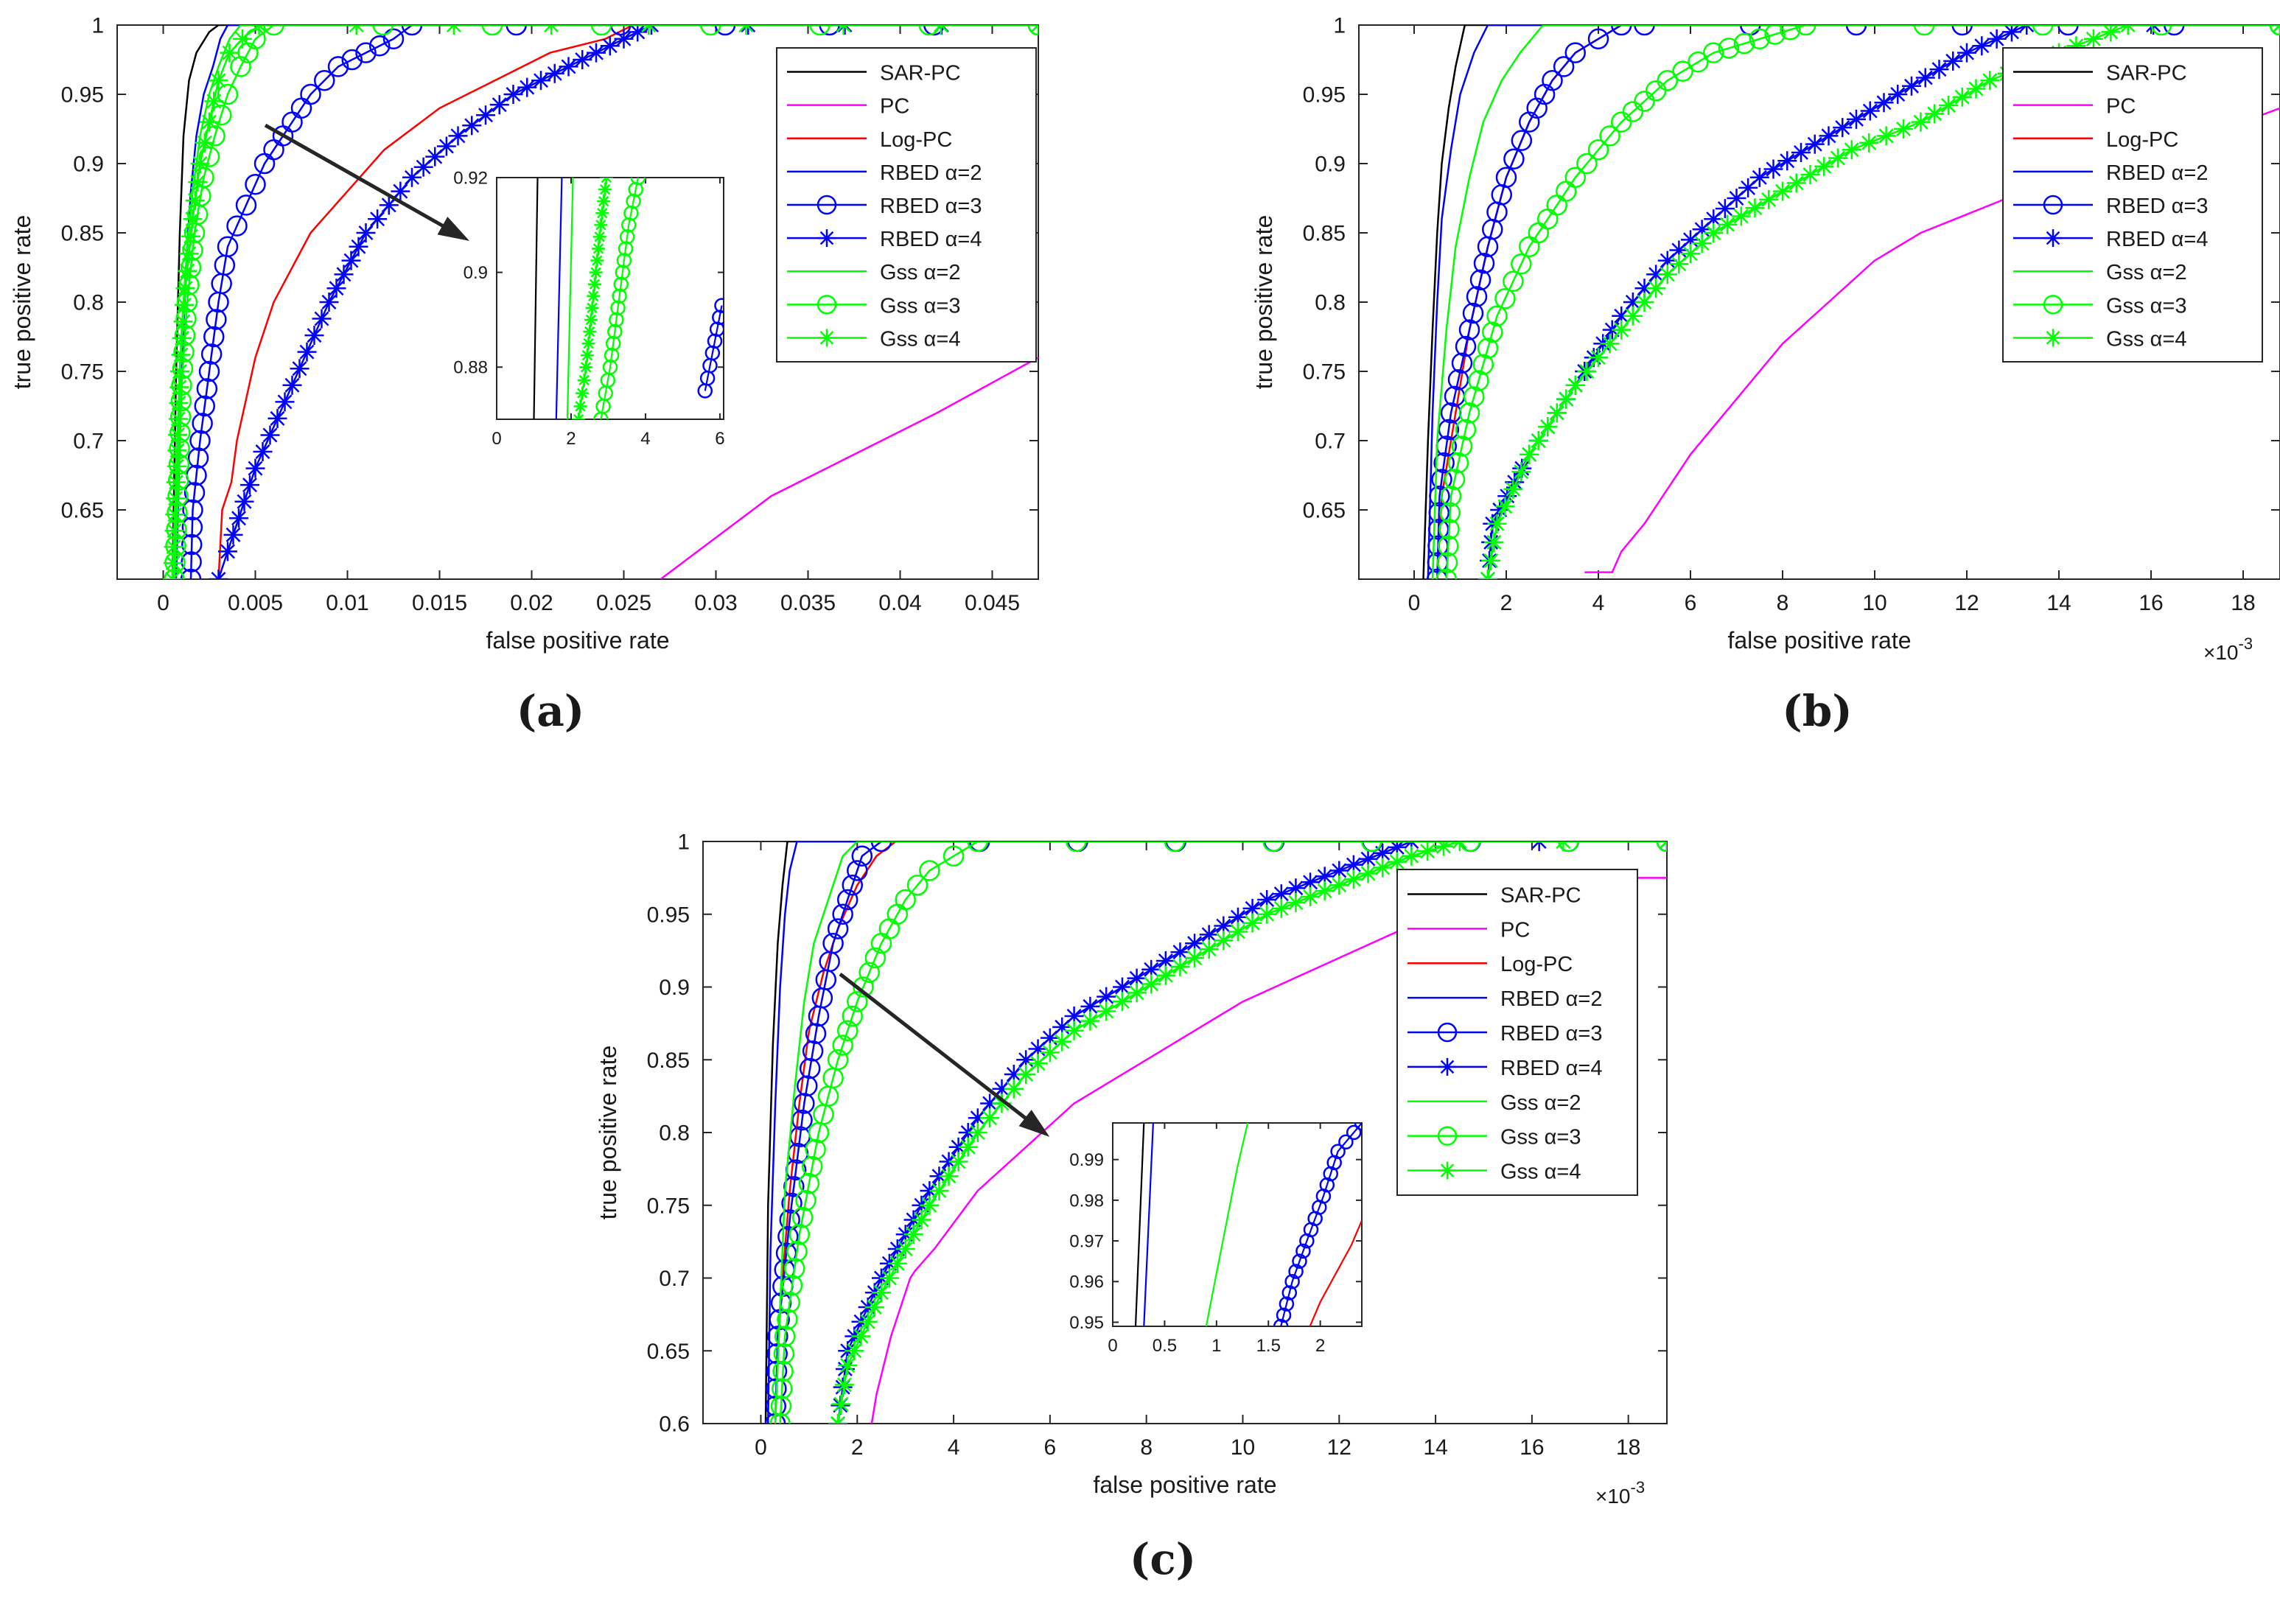  Describe the element at coordinates (608, 1133) in the screenshot. I see `chart-c-y-axis-label: true positive rate` at that location.